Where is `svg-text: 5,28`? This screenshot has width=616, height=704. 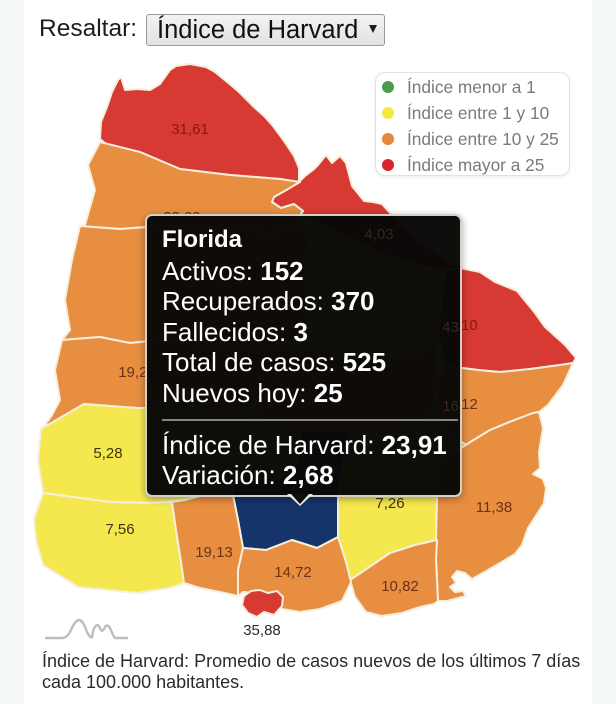
svg-text: 5,28 is located at coordinates (107, 453).